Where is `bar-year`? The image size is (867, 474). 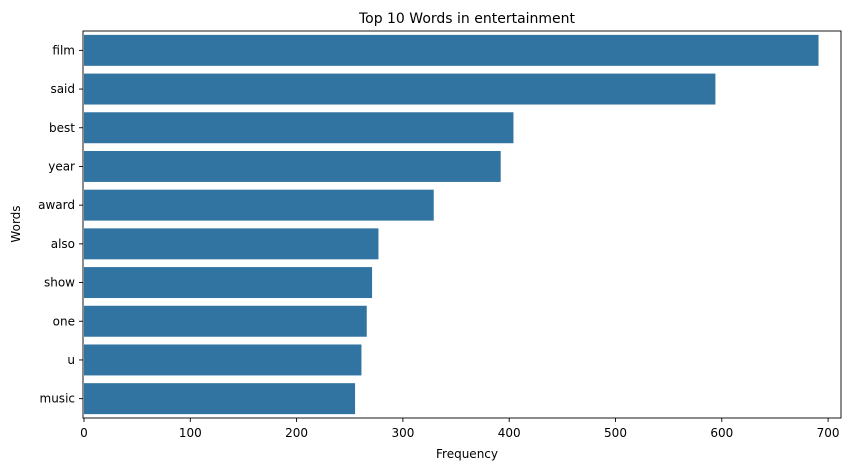
bar-year is located at coordinates (292, 166).